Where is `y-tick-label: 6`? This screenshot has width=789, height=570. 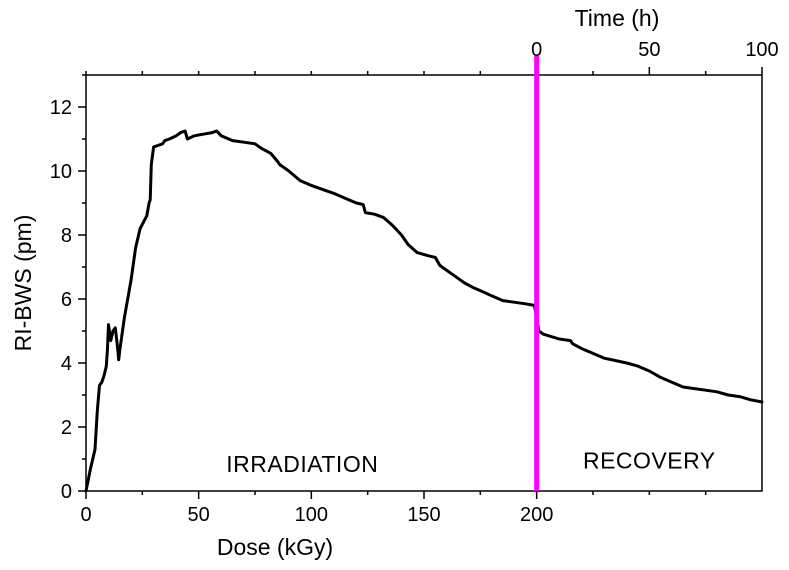 y-tick-label: 6 is located at coordinates (66, 300).